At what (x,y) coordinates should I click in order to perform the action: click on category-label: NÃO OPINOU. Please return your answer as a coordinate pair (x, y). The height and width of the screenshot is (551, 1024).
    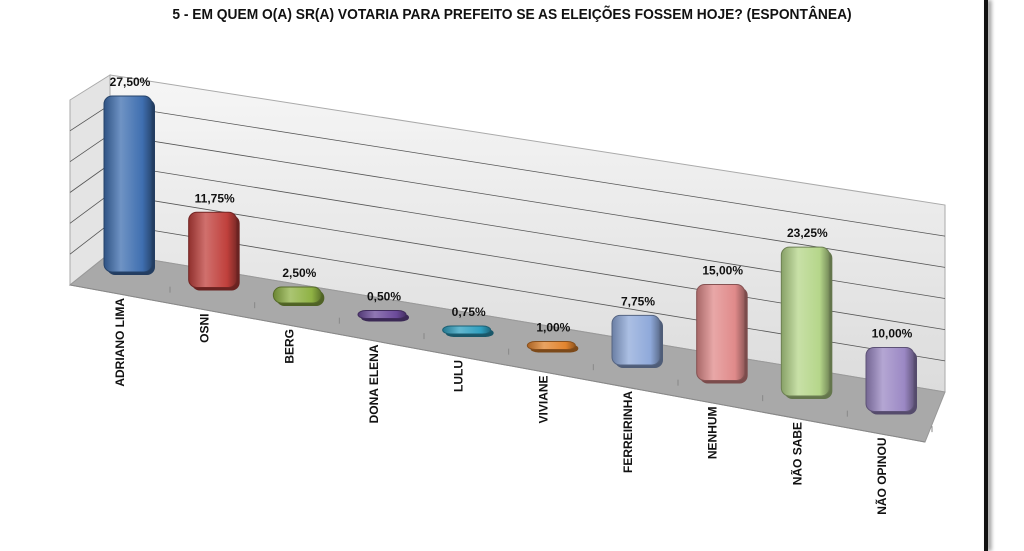
    Looking at the image, I should click on (881, 475).